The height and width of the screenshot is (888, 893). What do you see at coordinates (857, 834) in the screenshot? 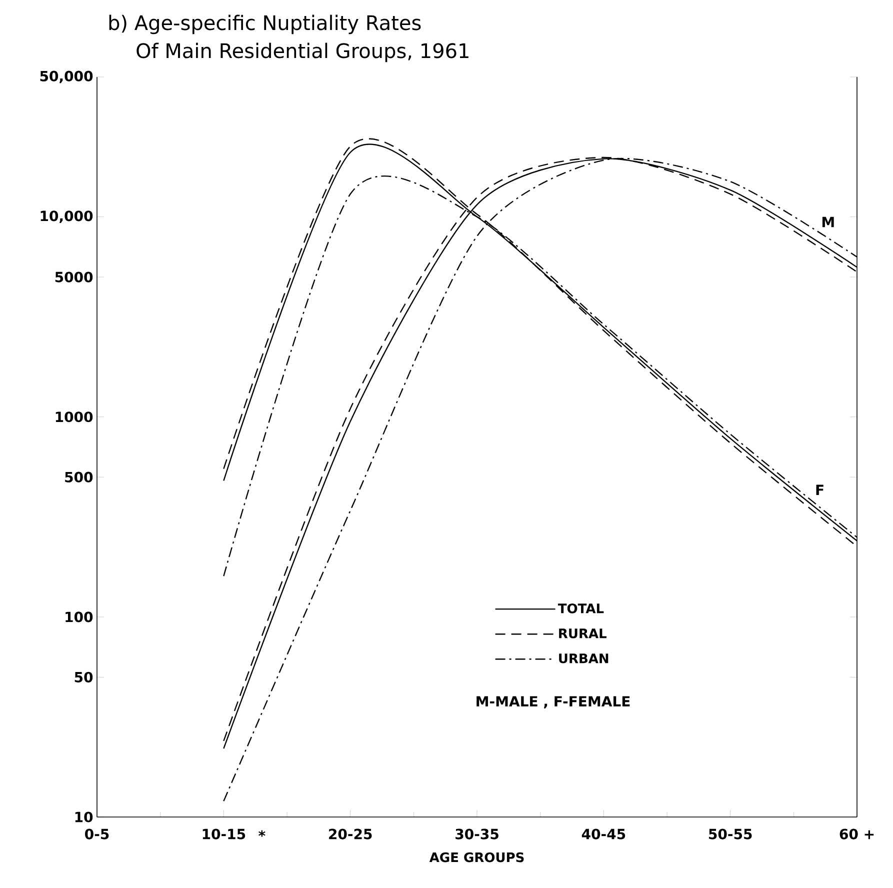
I see `x-tick-label: 60 +` at bounding box center [857, 834].